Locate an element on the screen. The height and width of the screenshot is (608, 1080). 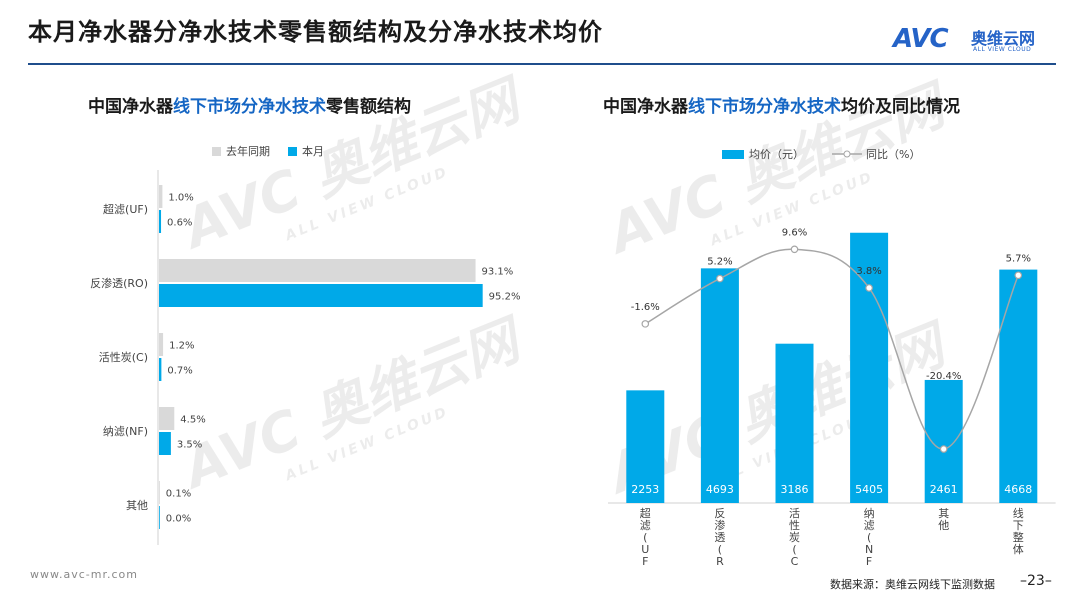
data-label: 93.1% is located at coordinates (498, 272).